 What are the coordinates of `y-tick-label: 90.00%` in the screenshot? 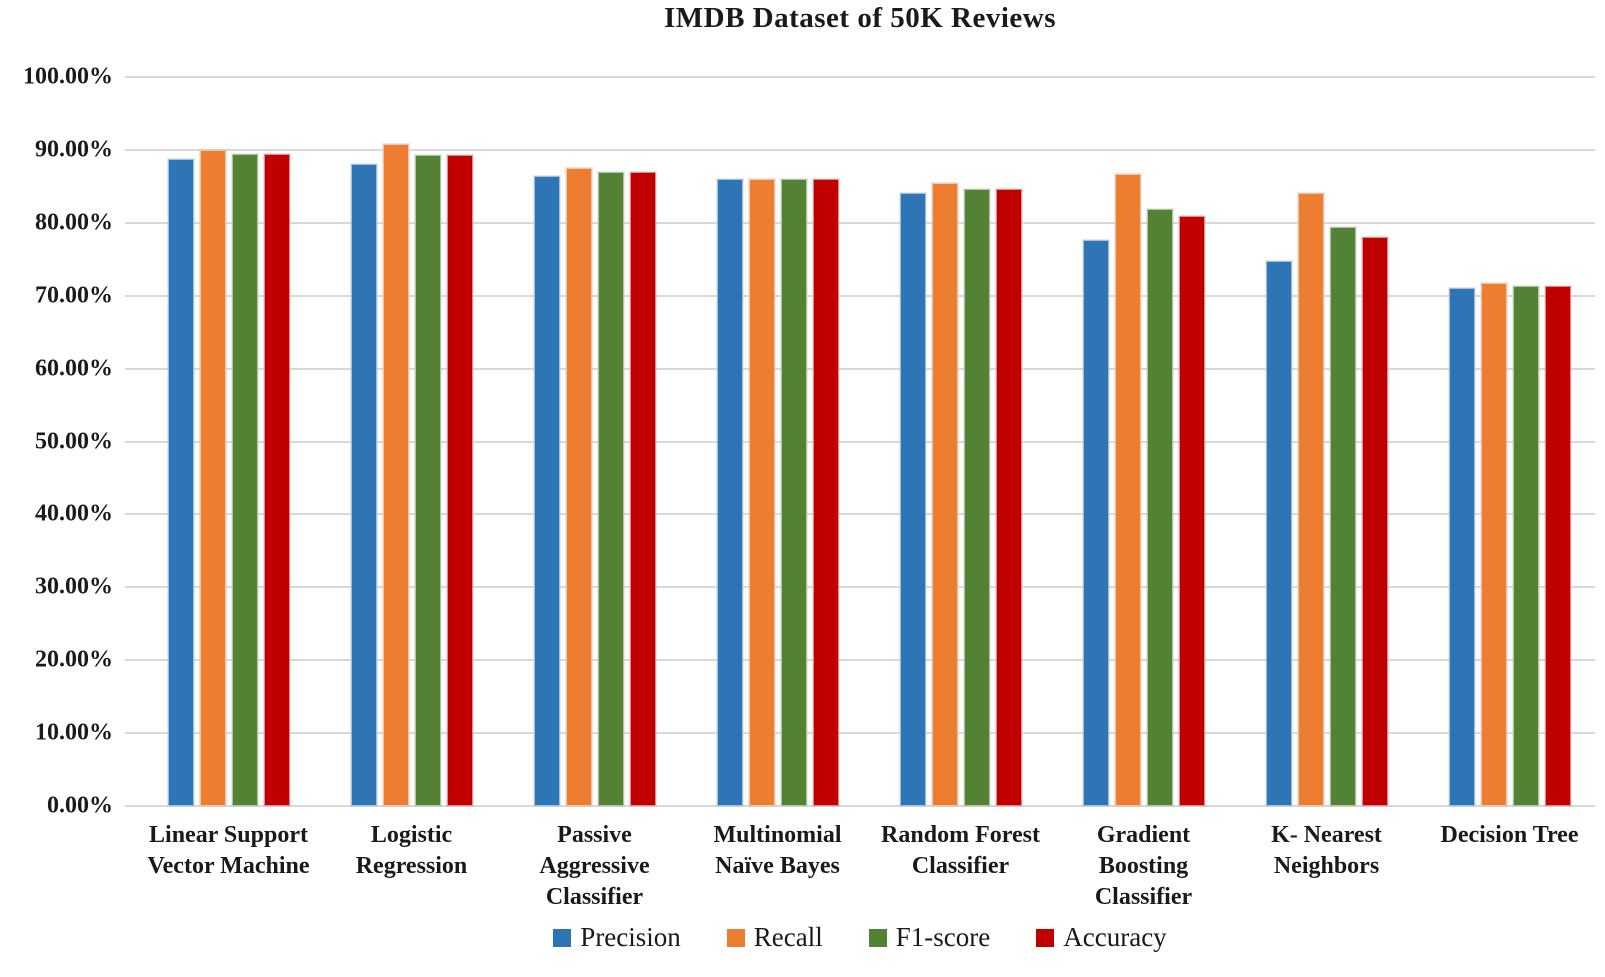 It's located at (74, 149).